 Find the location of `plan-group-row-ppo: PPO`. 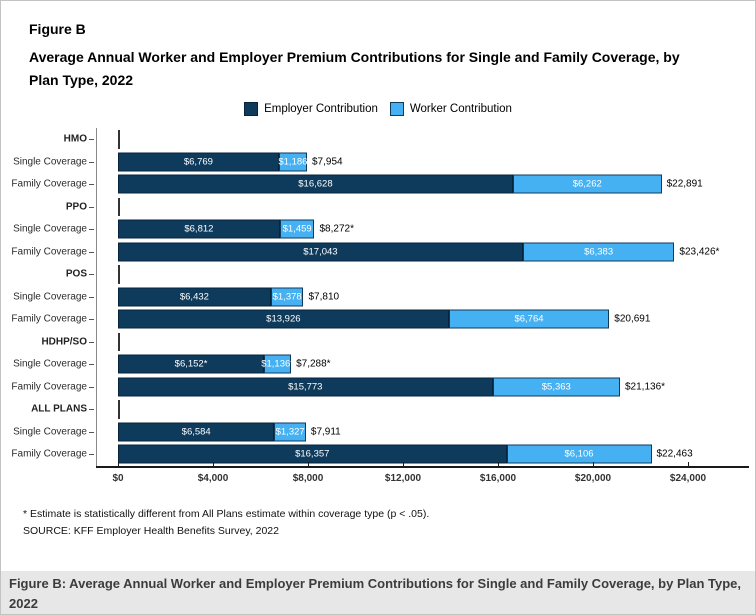

plan-group-row-ppo: PPO is located at coordinates (378, 207).